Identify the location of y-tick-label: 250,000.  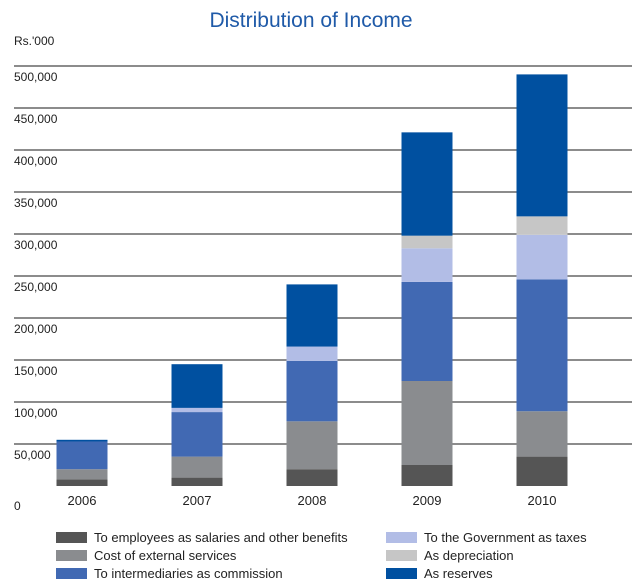
(36, 287).